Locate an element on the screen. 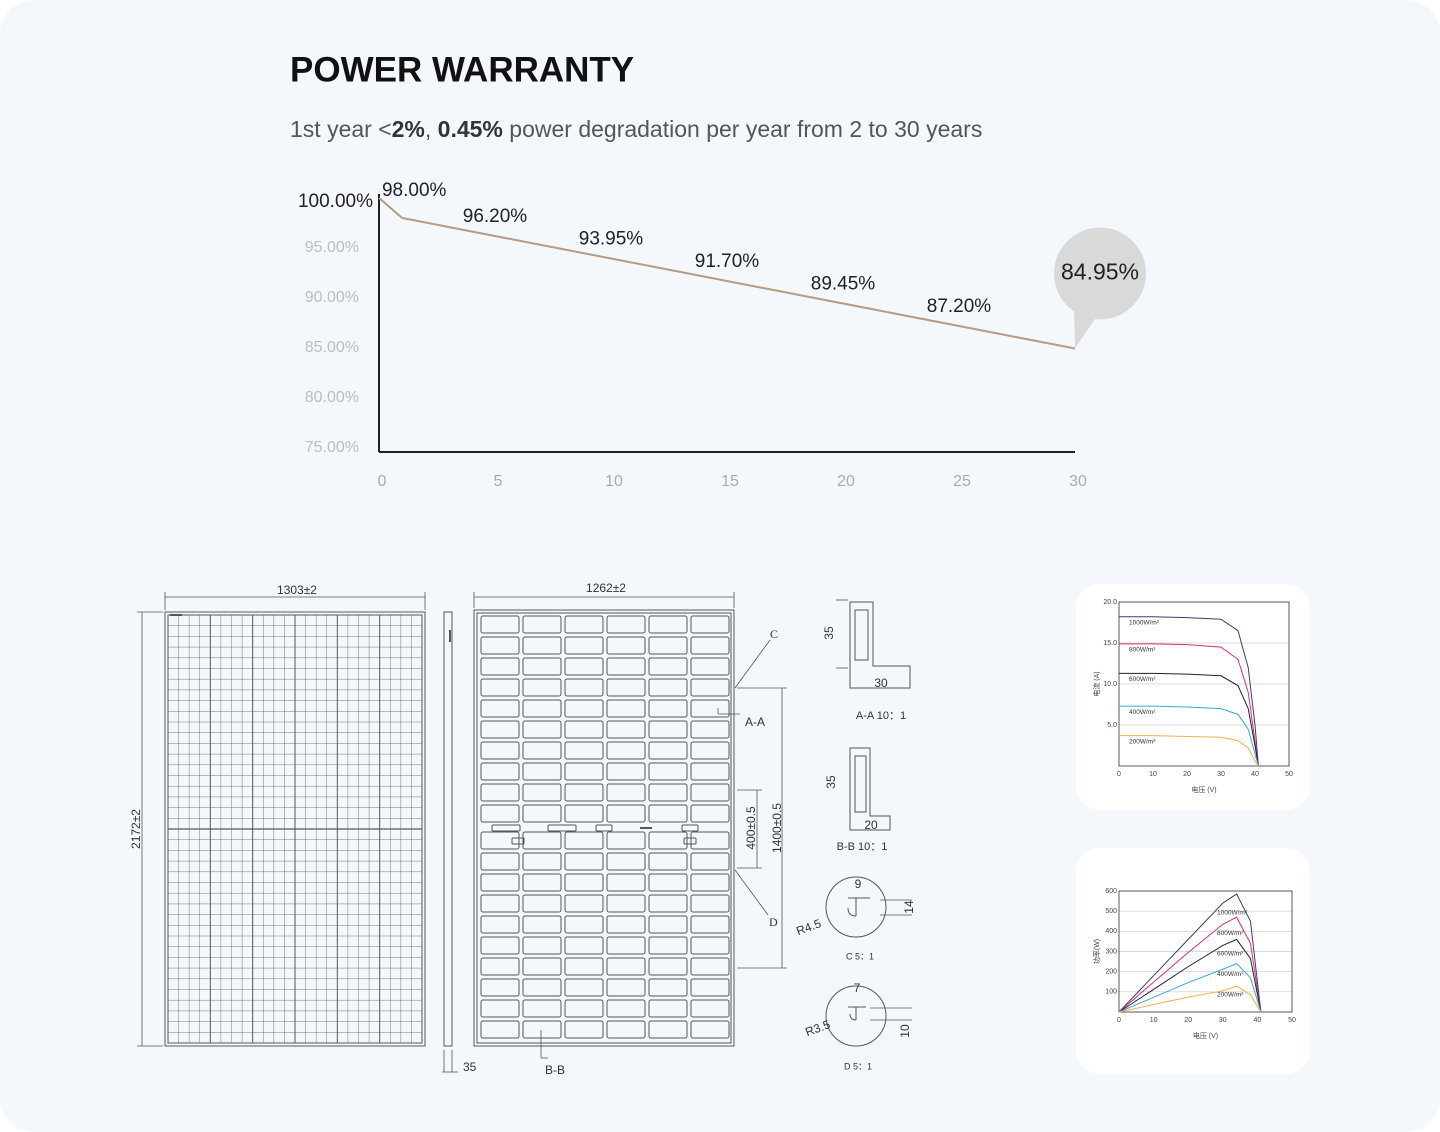  dim: 1400±0.5 is located at coordinates (777, 828).